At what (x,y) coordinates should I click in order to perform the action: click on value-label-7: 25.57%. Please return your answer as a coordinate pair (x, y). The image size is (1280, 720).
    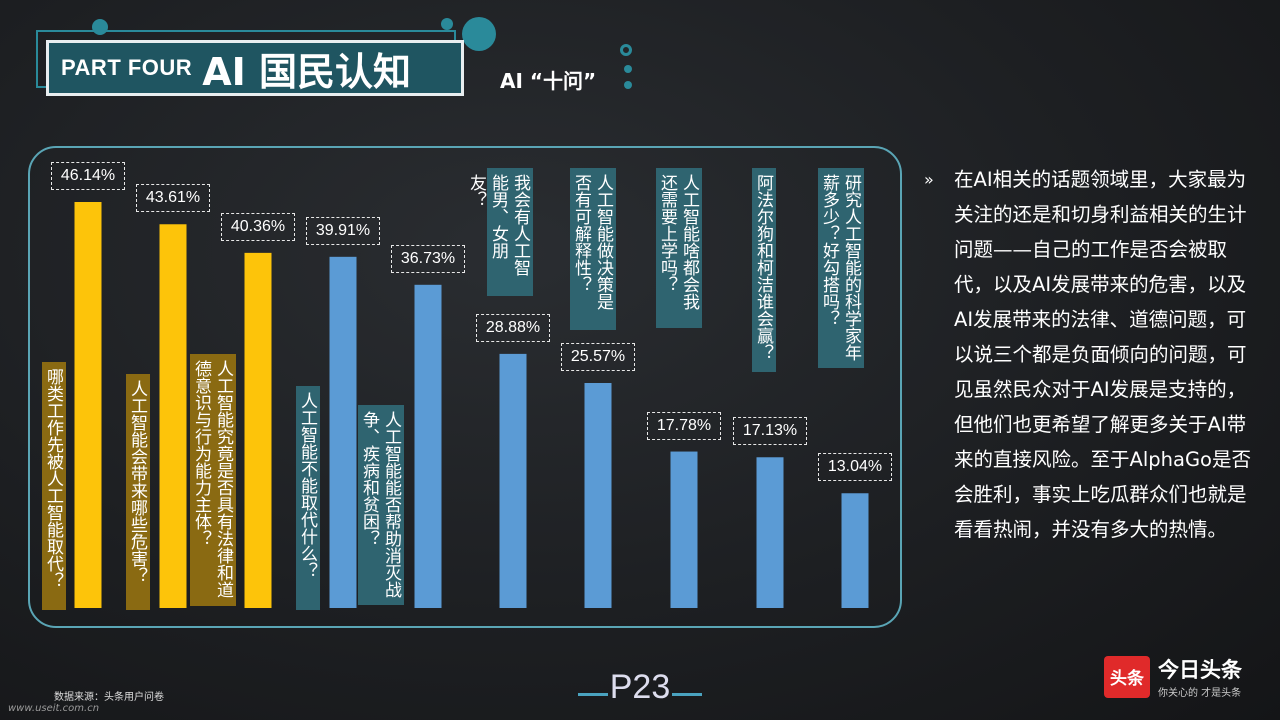
    Looking at the image, I should click on (598, 357).